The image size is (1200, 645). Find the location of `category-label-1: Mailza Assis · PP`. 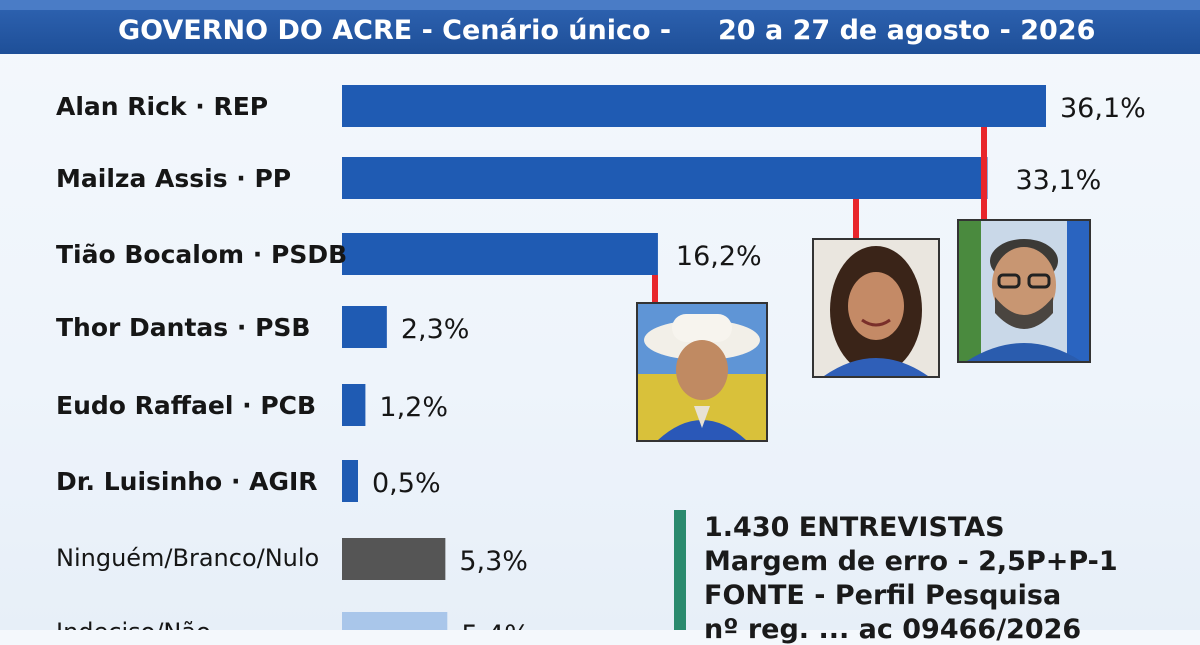

category-label-1: Mailza Assis · PP is located at coordinates (173, 178).